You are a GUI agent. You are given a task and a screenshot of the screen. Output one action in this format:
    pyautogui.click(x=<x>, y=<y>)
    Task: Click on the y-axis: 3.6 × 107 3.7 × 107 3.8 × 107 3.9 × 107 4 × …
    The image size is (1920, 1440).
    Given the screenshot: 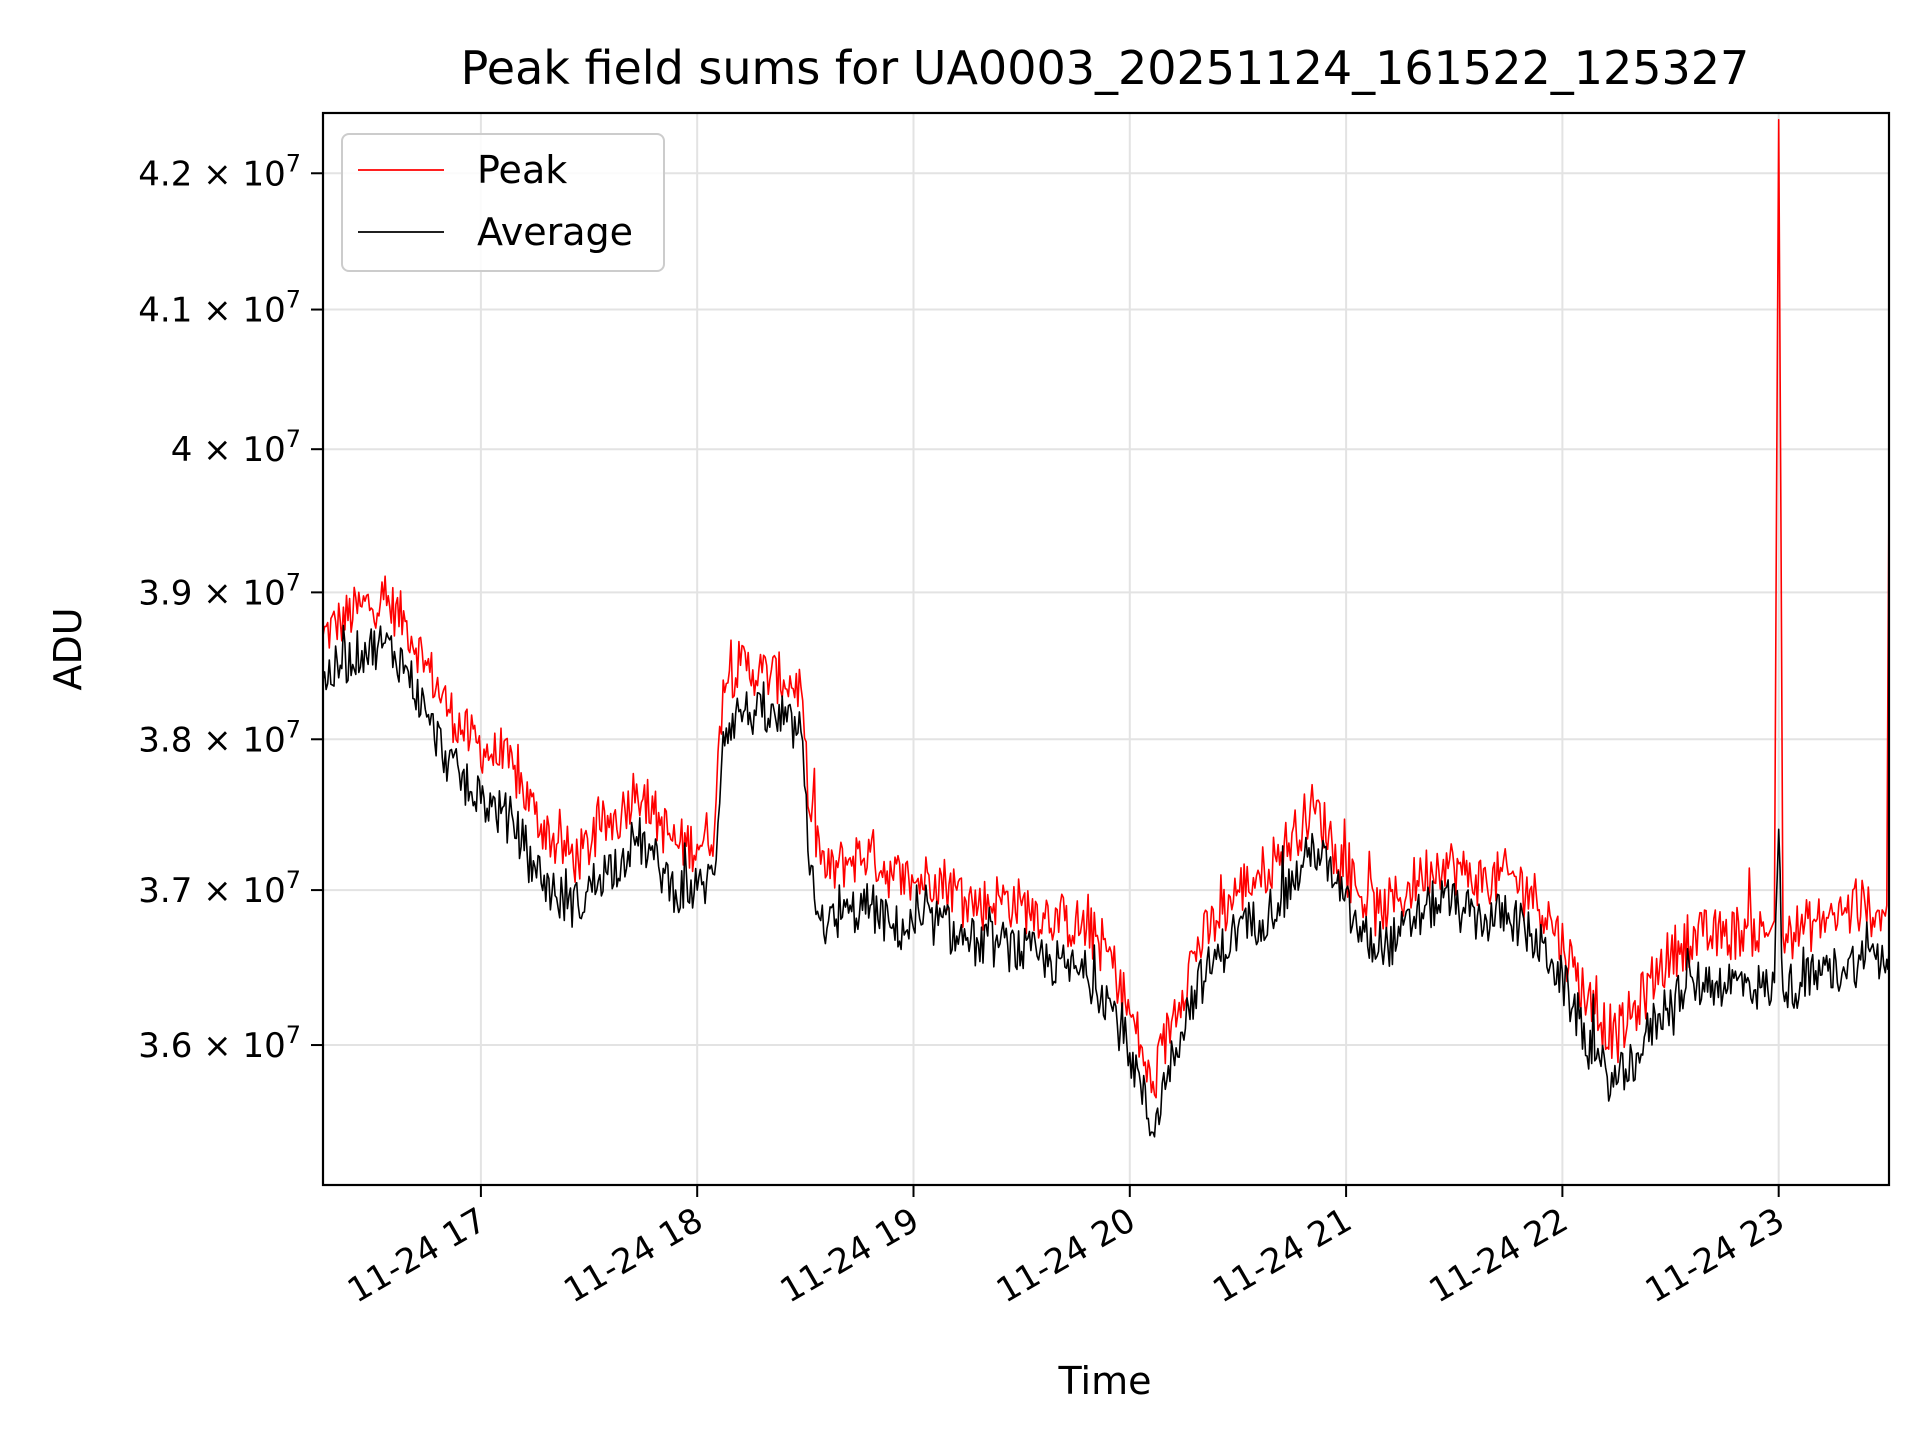 What is the action you would take?
    pyautogui.click(x=230, y=607)
    